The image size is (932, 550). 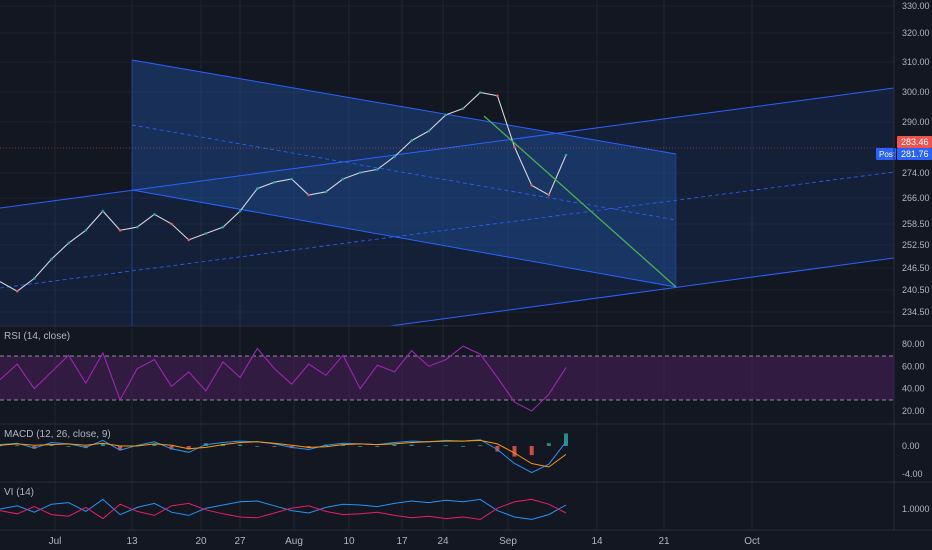 I want to click on time-tick-label: 20, so click(x=201, y=541).